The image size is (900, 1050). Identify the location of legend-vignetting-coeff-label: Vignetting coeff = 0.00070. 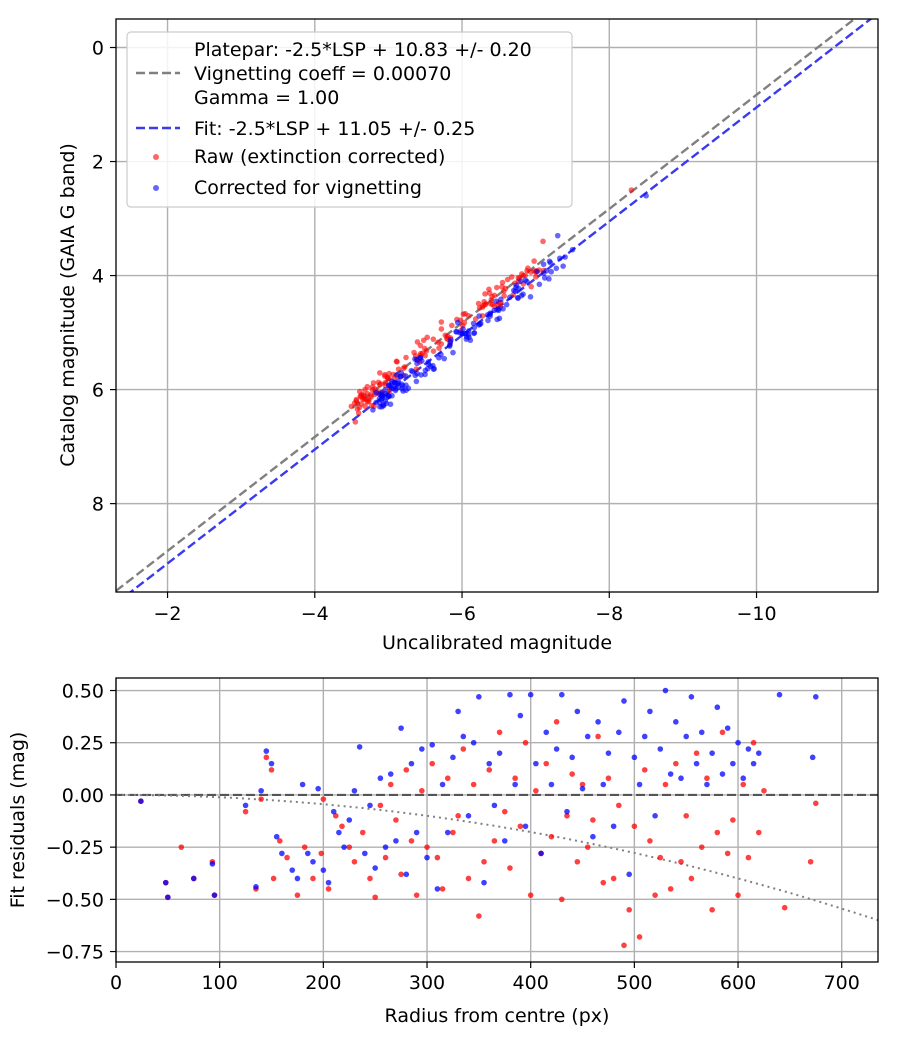
(322, 74).